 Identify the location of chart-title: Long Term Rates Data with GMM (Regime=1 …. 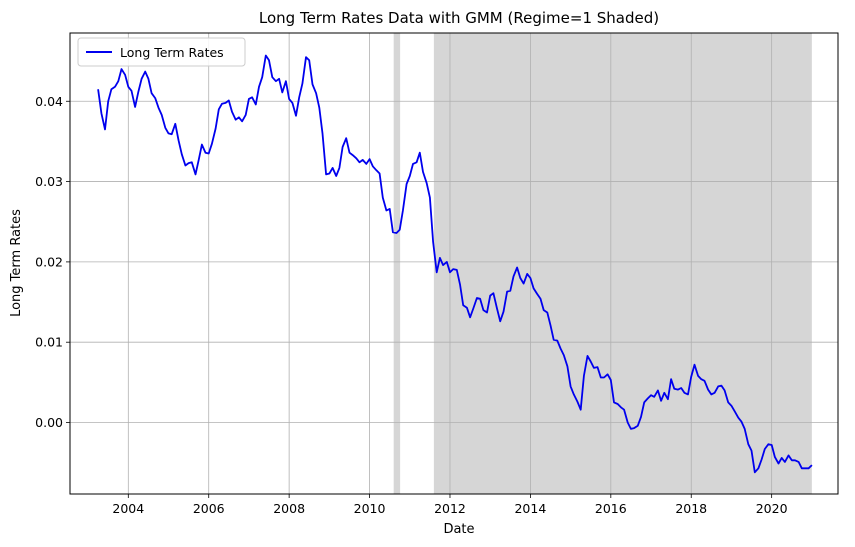
(459, 18).